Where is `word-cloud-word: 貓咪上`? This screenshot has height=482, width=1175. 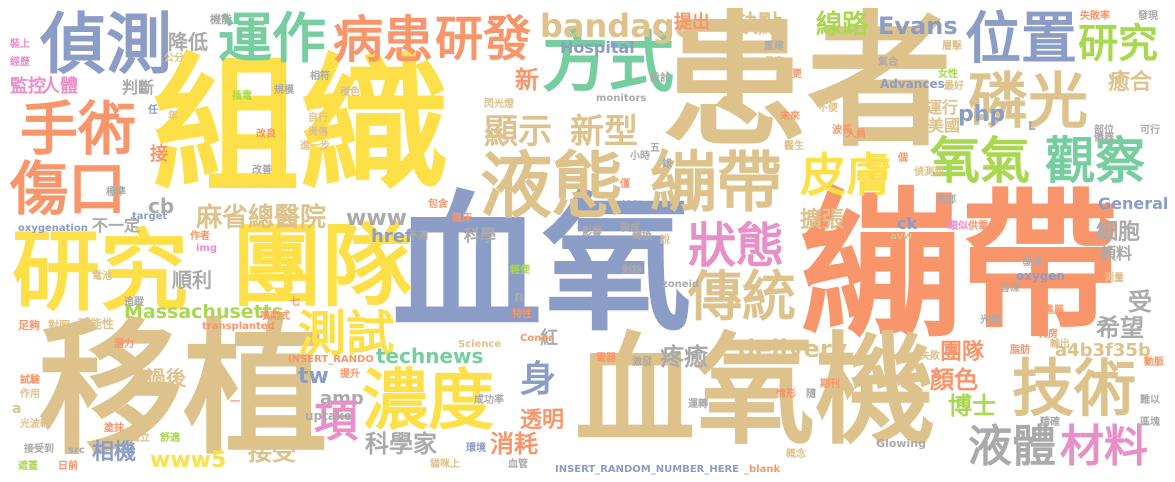 word-cloud-word: 貓咪上 is located at coordinates (445, 464).